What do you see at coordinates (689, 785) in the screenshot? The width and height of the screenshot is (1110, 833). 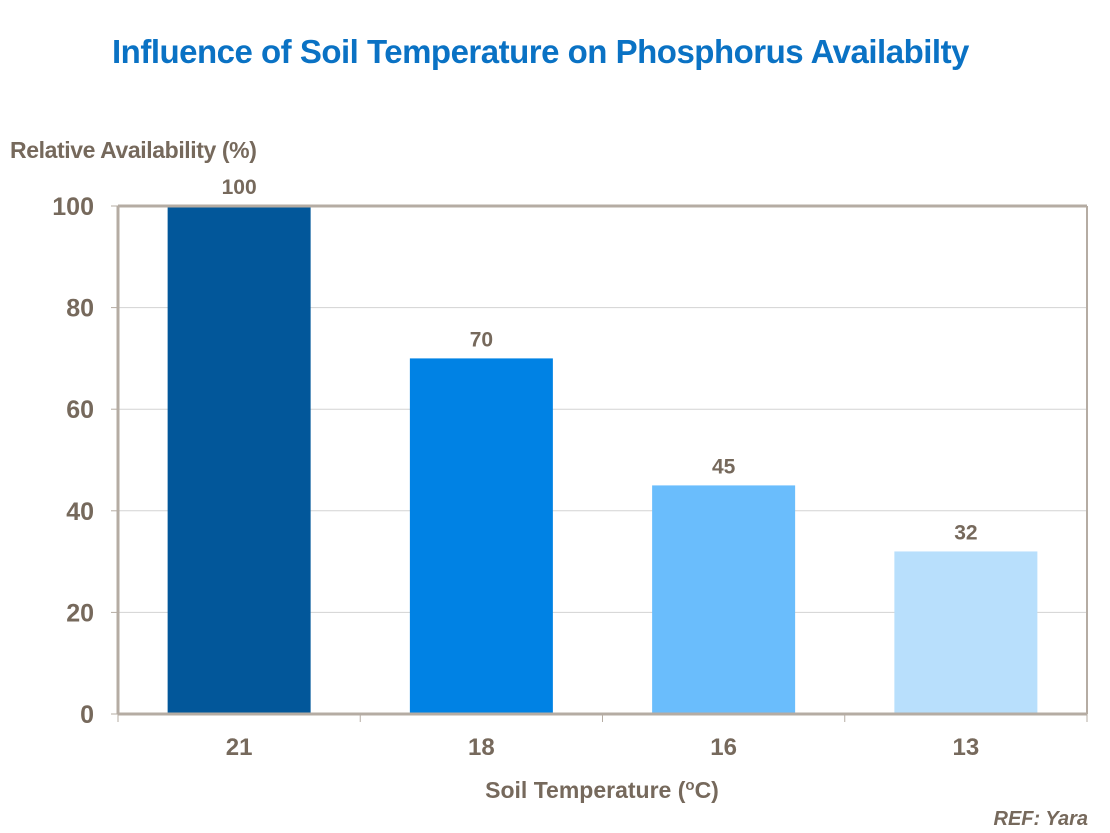 I see `x-axis-title-superscript: o` at bounding box center [689, 785].